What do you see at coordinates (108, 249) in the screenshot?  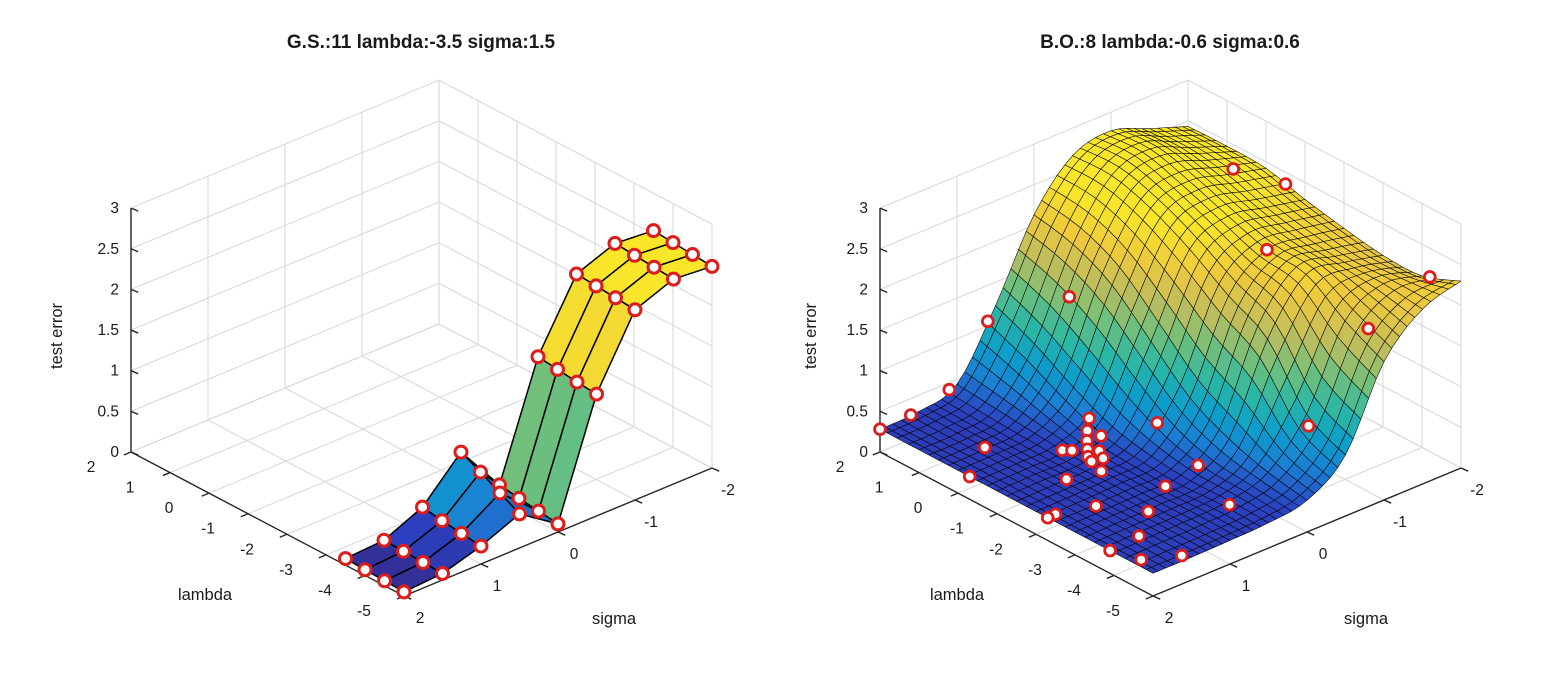 I see `tick-label: 2.5` at bounding box center [108, 249].